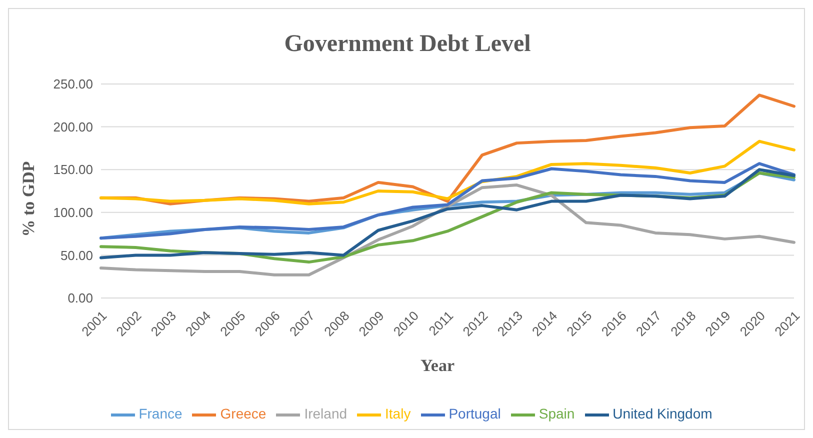 This screenshot has height=438, width=813. What do you see at coordinates (73, 170) in the screenshot?
I see `y-tick-label: 150.00` at bounding box center [73, 170].